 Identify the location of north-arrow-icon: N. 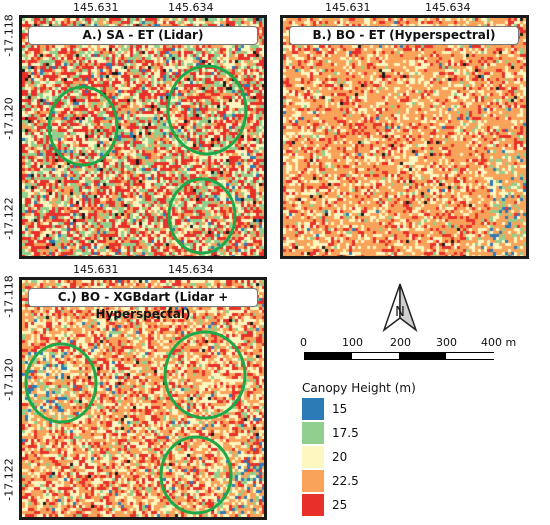
(400, 308).